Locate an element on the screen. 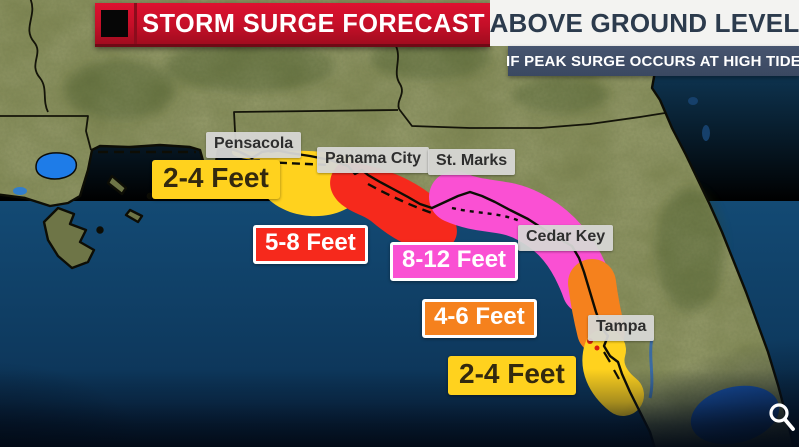 The image size is (799, 447). channel-logo is located at coordinates (116, 23).